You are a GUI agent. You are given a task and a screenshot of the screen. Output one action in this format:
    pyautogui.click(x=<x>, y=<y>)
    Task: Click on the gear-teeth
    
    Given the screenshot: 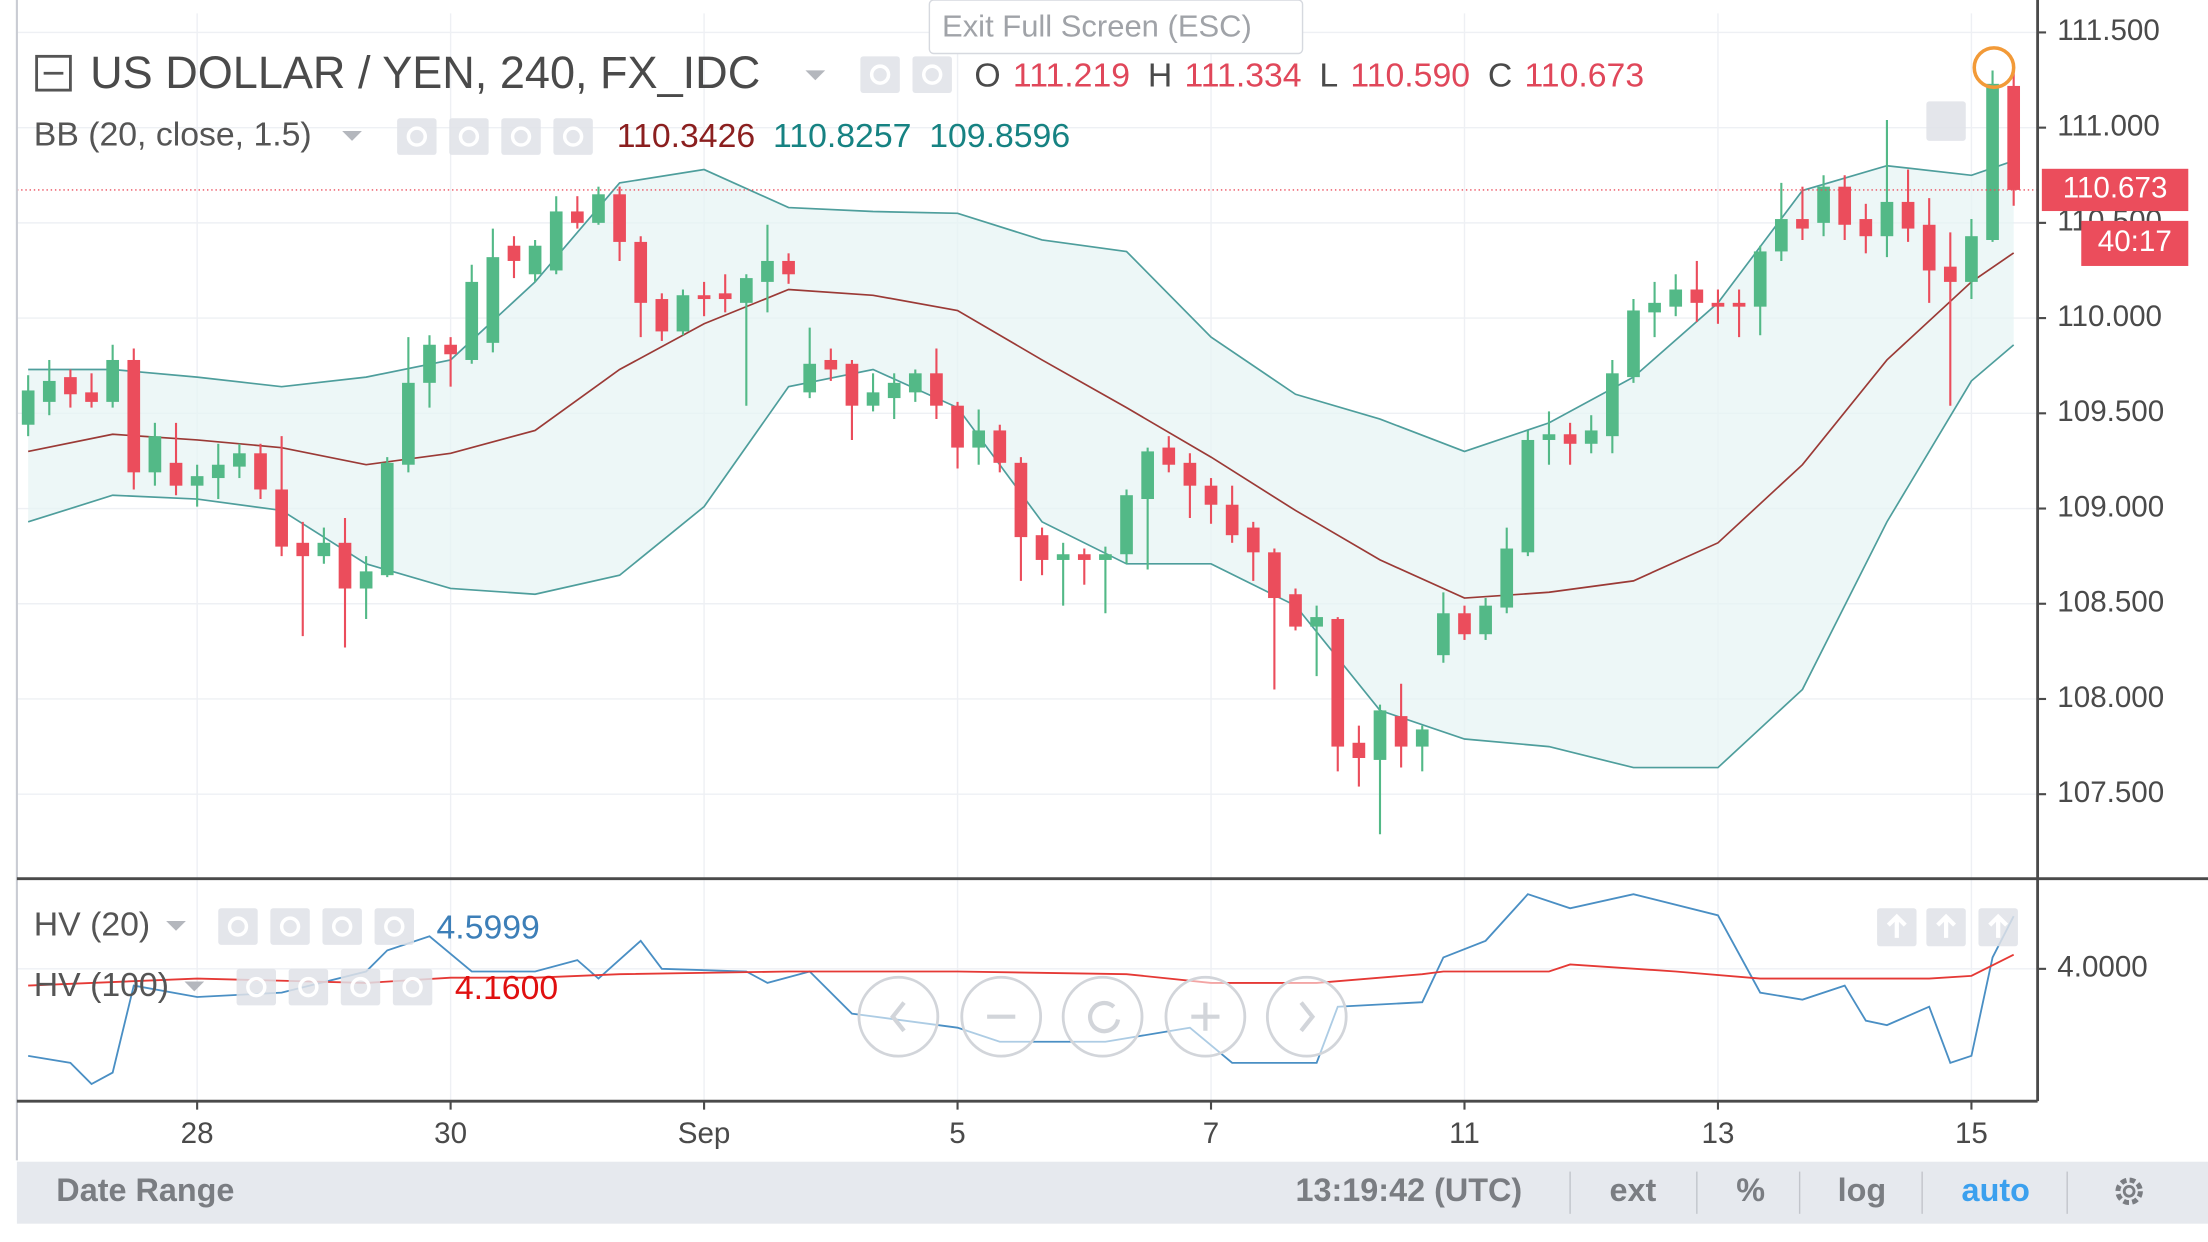 What is the action you would take?
    pyautogui.click(x=2129, y=1191)
    